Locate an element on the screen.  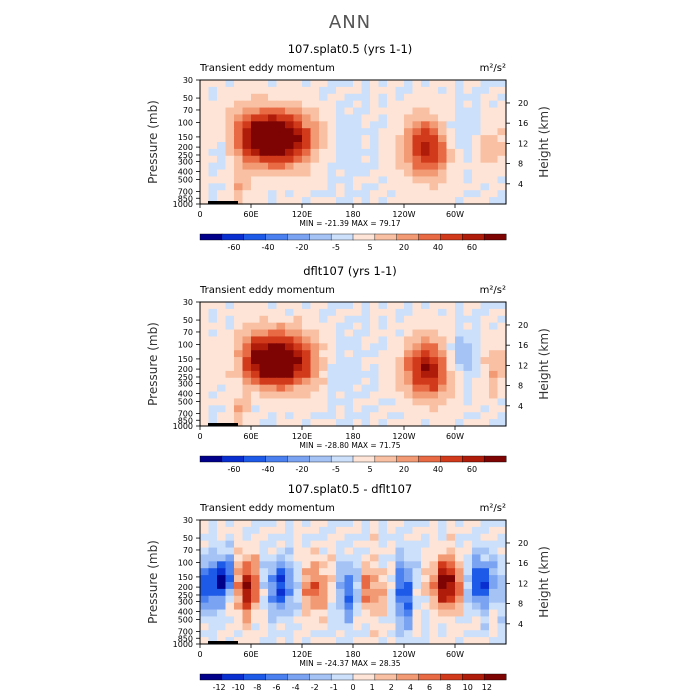
x-tick-label: 60E is located at coordinates (250, 436).